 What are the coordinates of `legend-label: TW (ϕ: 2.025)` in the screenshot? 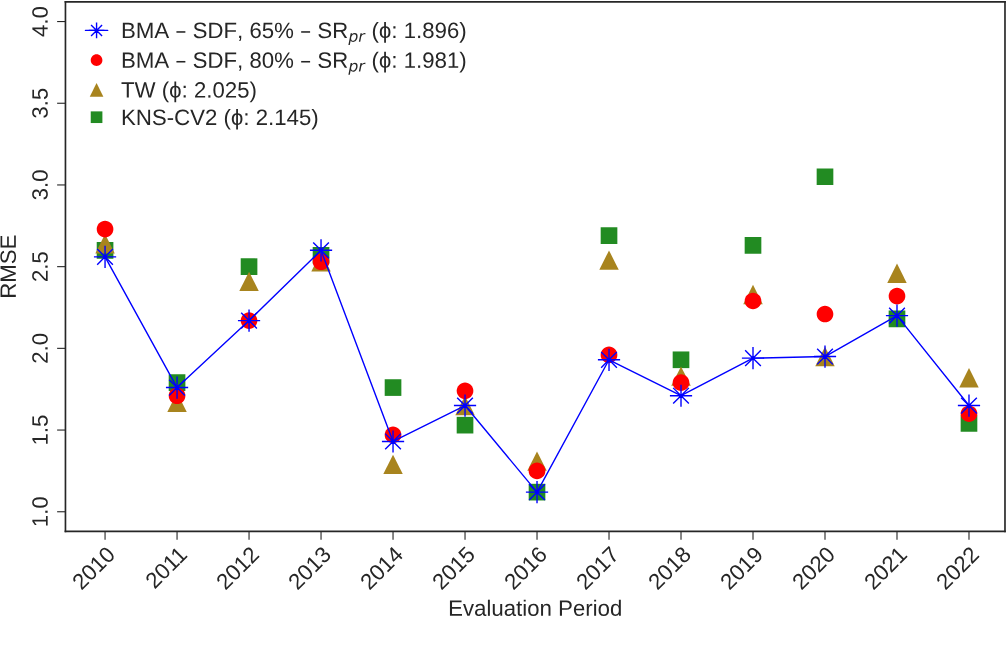 It's located at (188, 92).